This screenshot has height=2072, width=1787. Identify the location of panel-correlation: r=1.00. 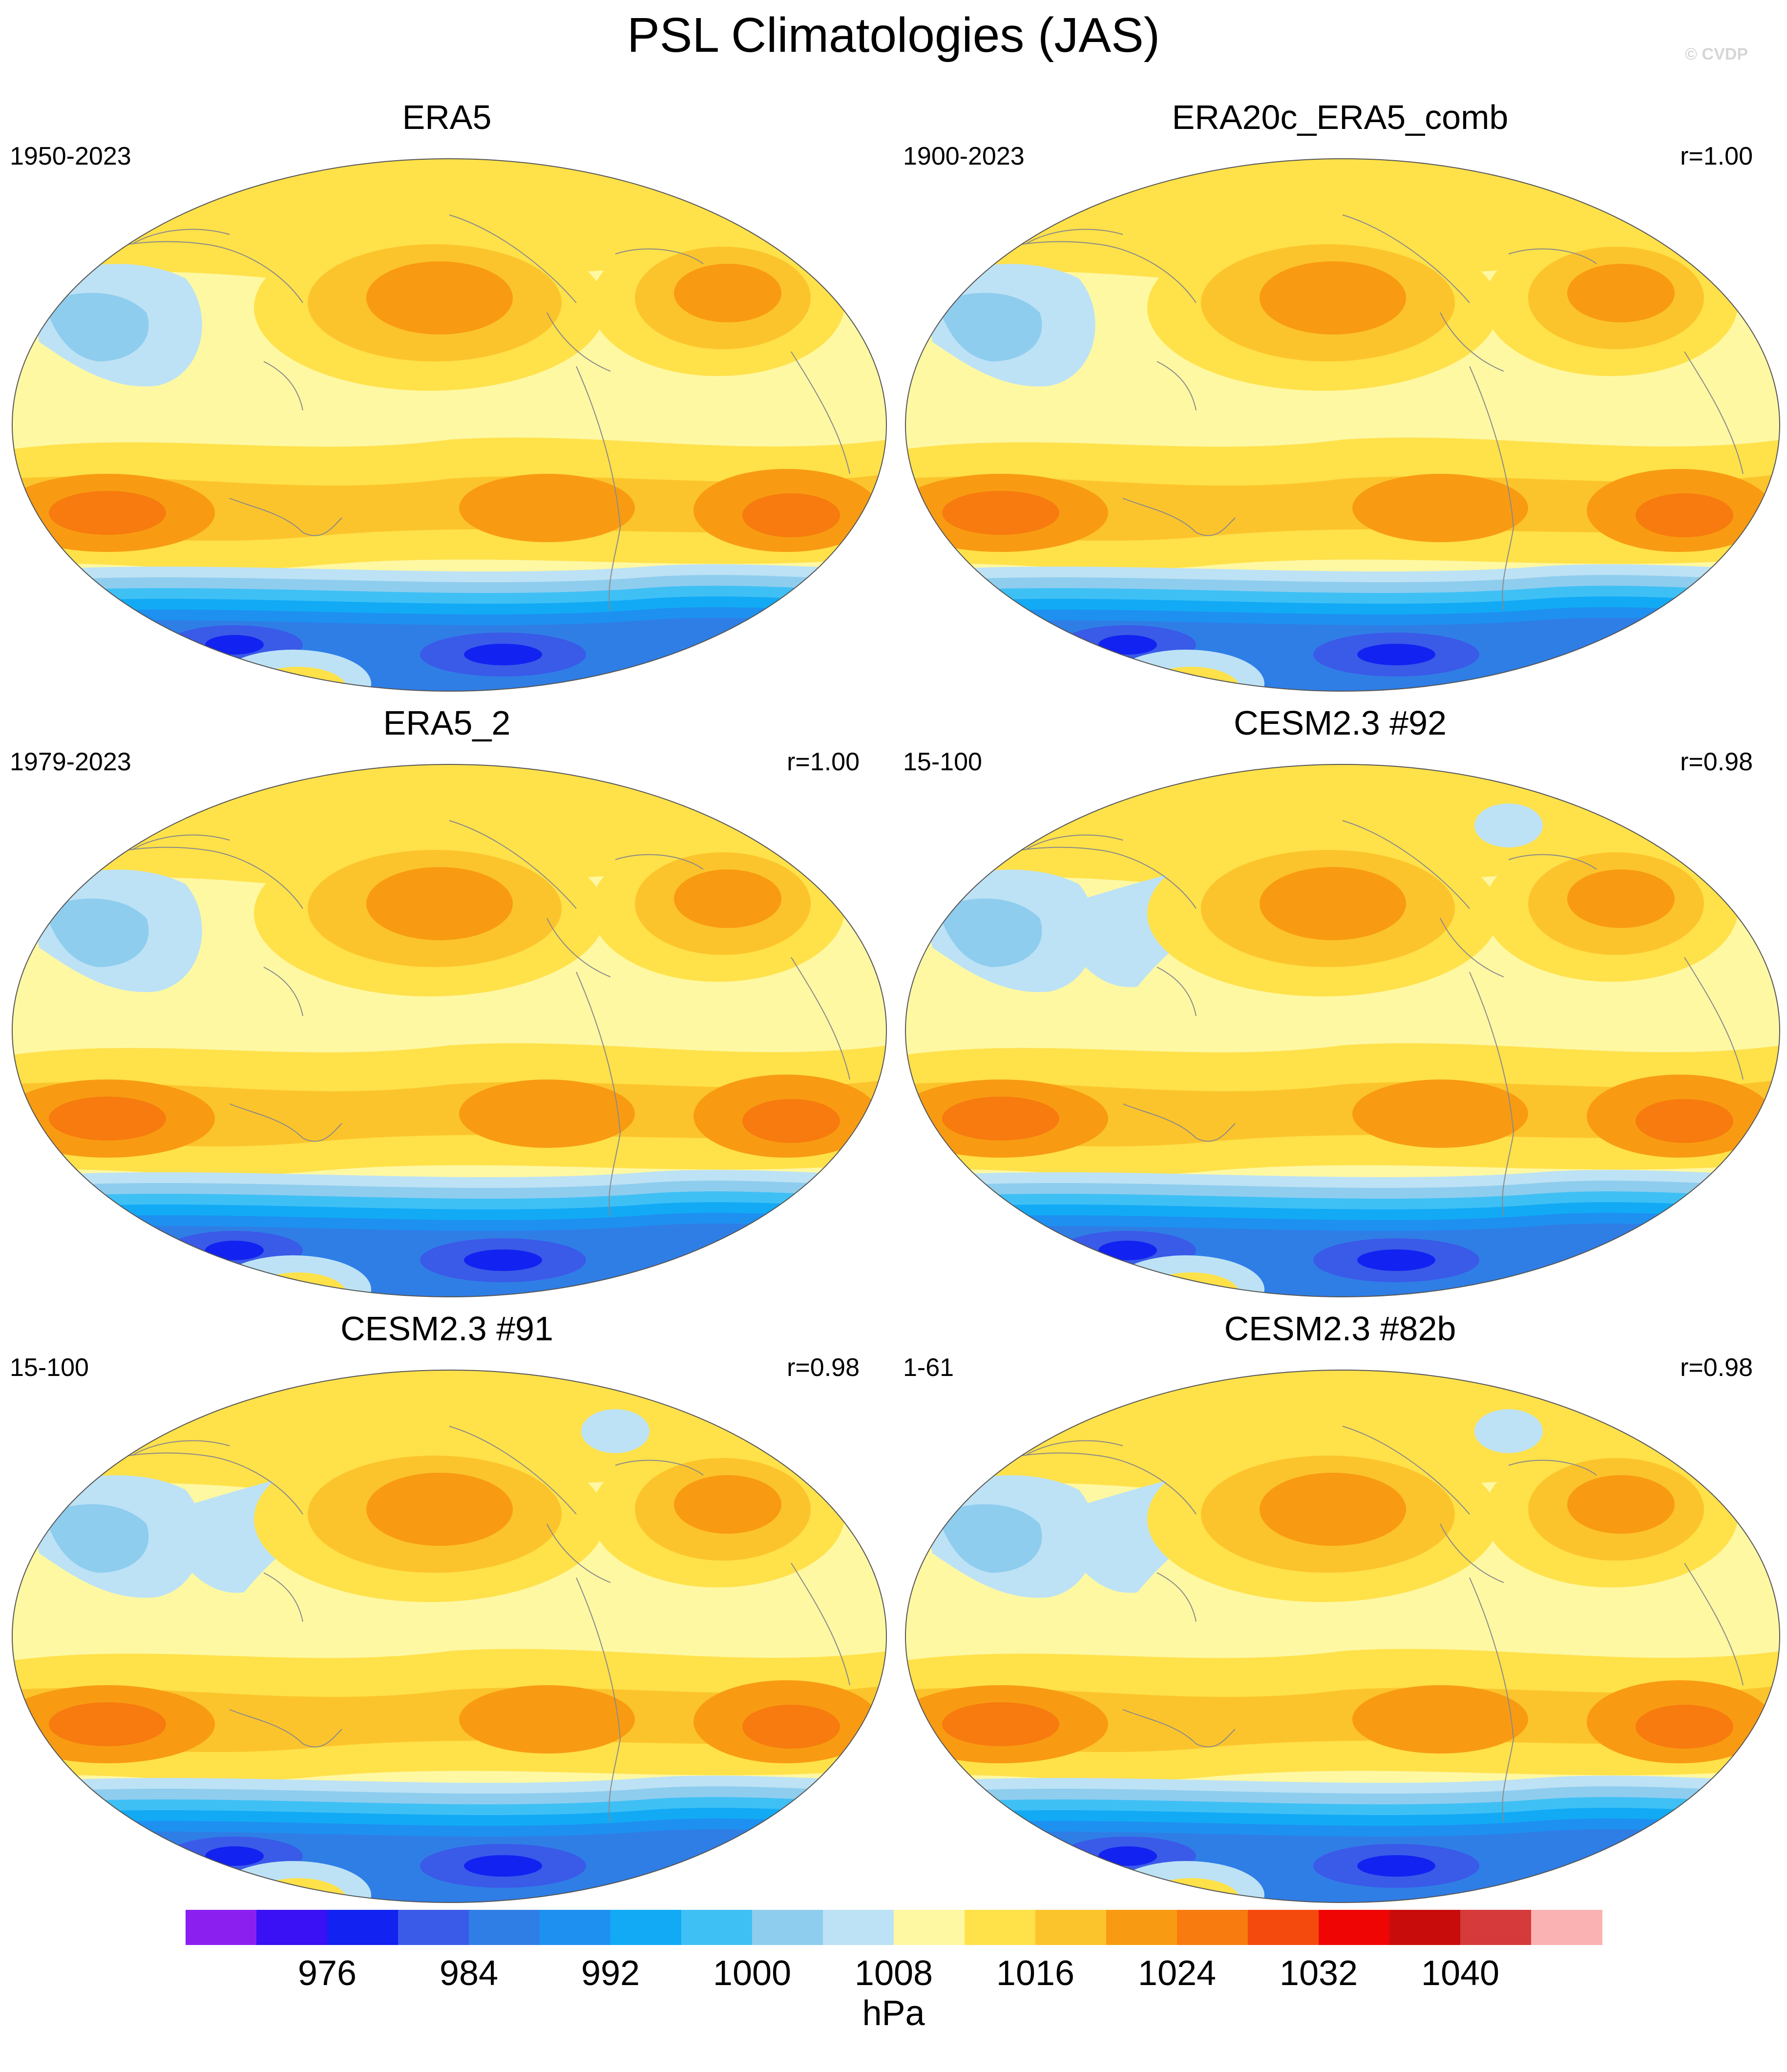
(823, 762).